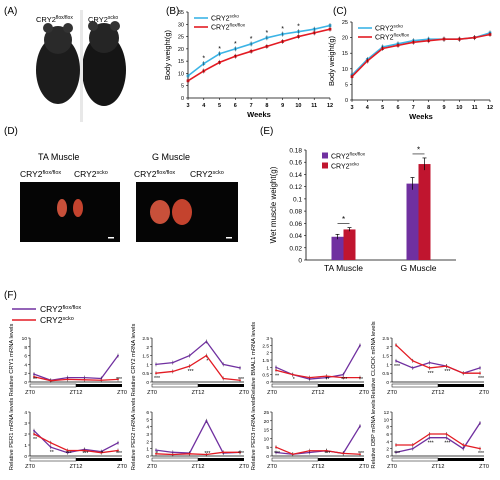 This screenshot has height=480, width=500. I want to click on y-tick-label: 8, so click(25, 348).